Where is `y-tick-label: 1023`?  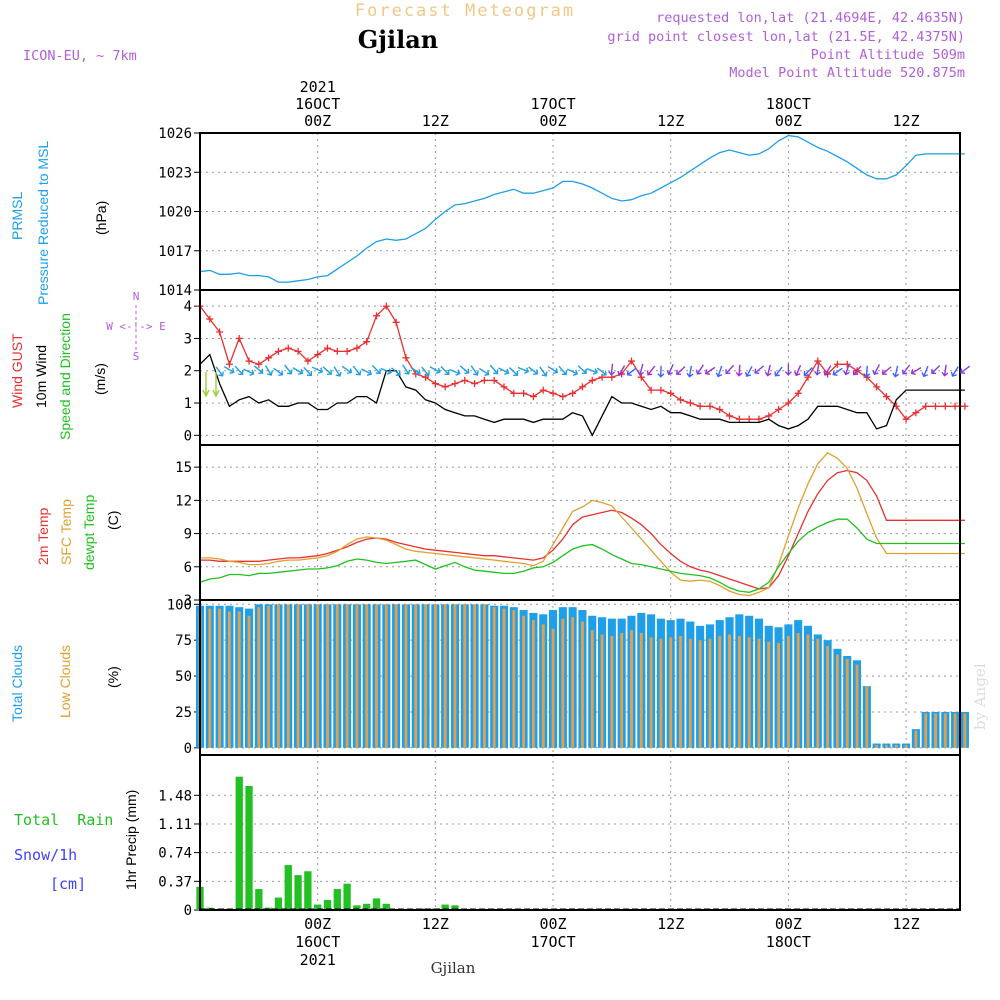 y-tick-label: 1023 is located at coordinates (175, 173).